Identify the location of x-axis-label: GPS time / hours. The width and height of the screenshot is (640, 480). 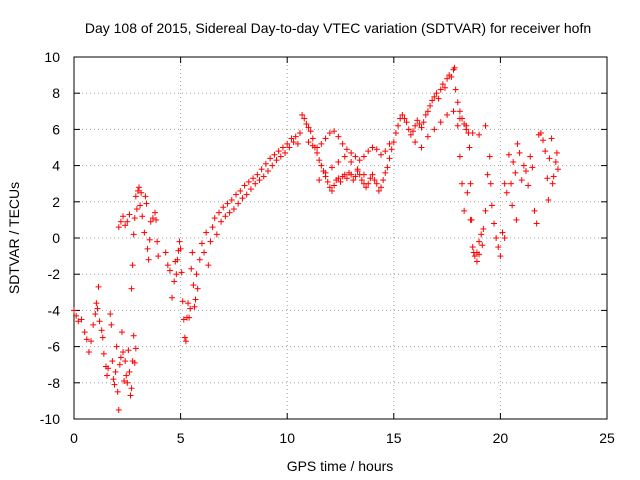
(340, 466).